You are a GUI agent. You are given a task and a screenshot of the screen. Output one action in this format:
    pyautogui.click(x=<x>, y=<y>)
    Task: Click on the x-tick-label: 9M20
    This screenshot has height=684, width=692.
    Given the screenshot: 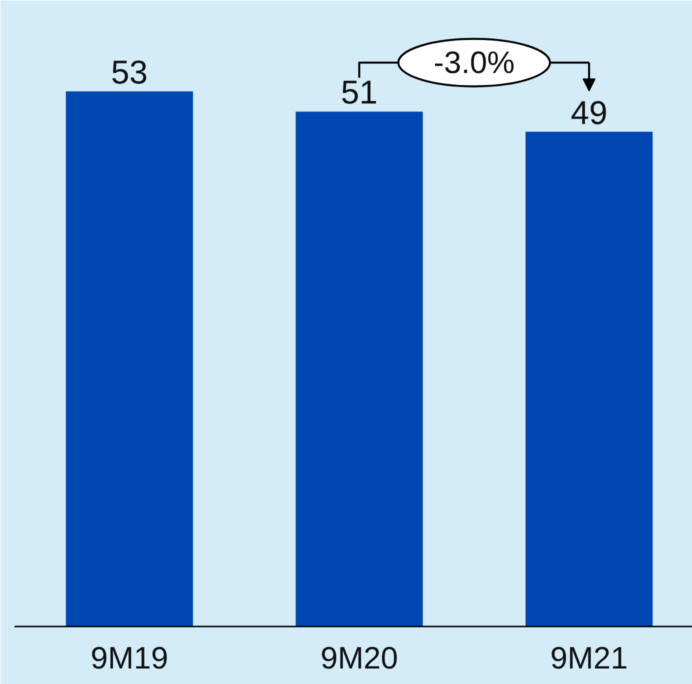 What is the action you would take?
    pyautogui.click(x=359, y=658)
    